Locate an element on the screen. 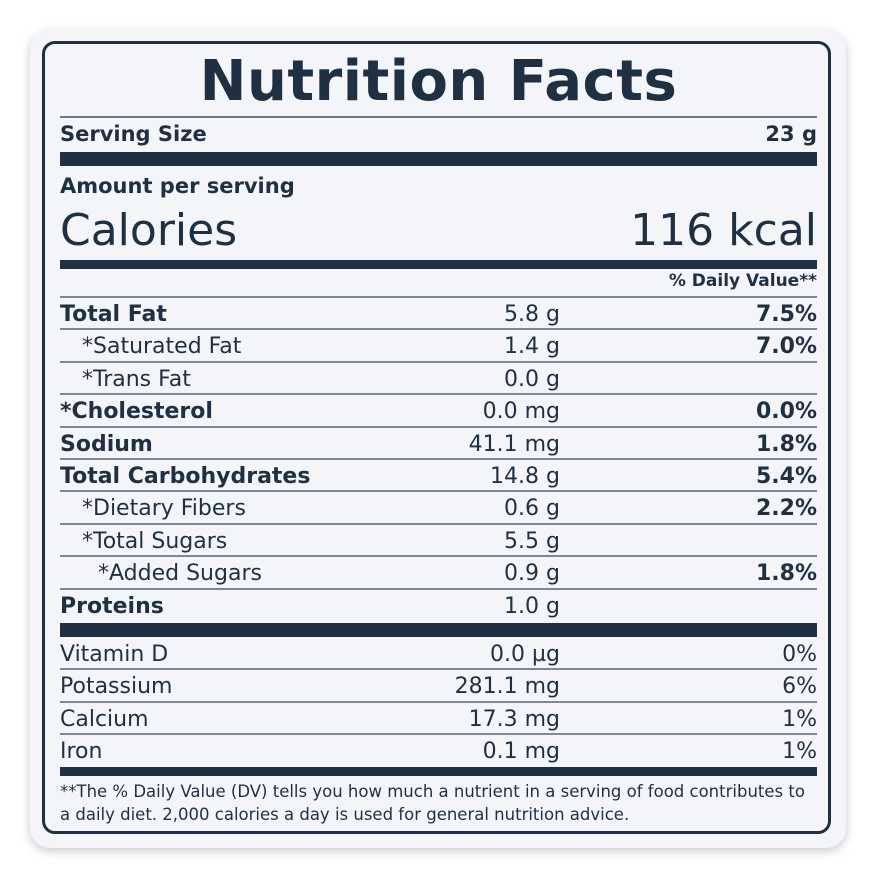  nutrient-name: *Total Sugars is located at coordinates (155, 541).